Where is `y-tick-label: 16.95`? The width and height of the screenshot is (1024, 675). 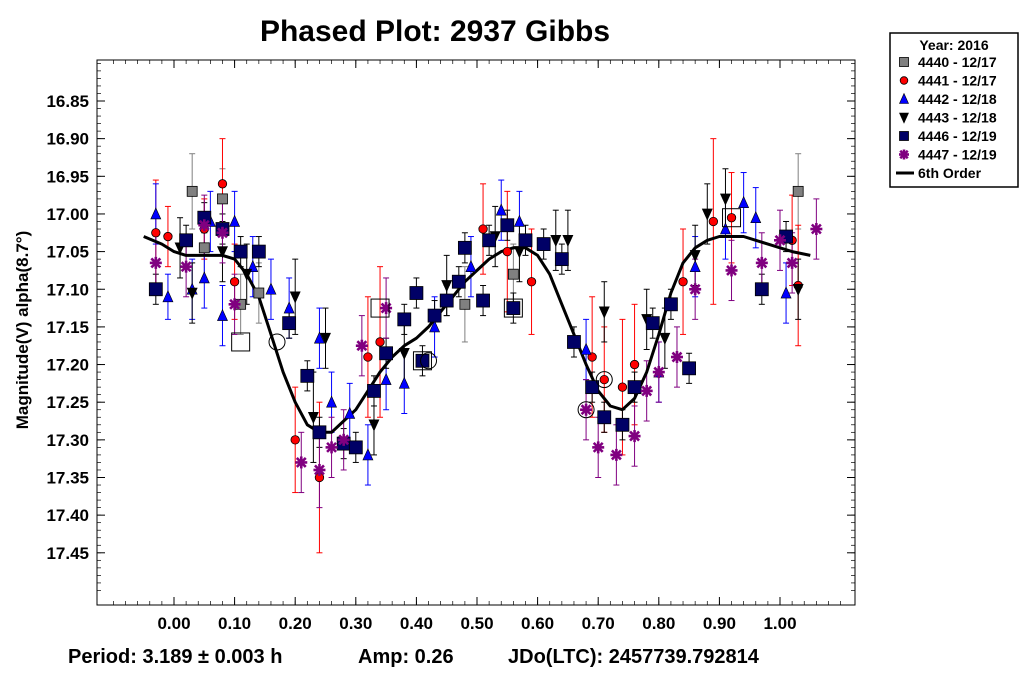 y-tick-label: 16.95 is located at coordinates (67, 176).